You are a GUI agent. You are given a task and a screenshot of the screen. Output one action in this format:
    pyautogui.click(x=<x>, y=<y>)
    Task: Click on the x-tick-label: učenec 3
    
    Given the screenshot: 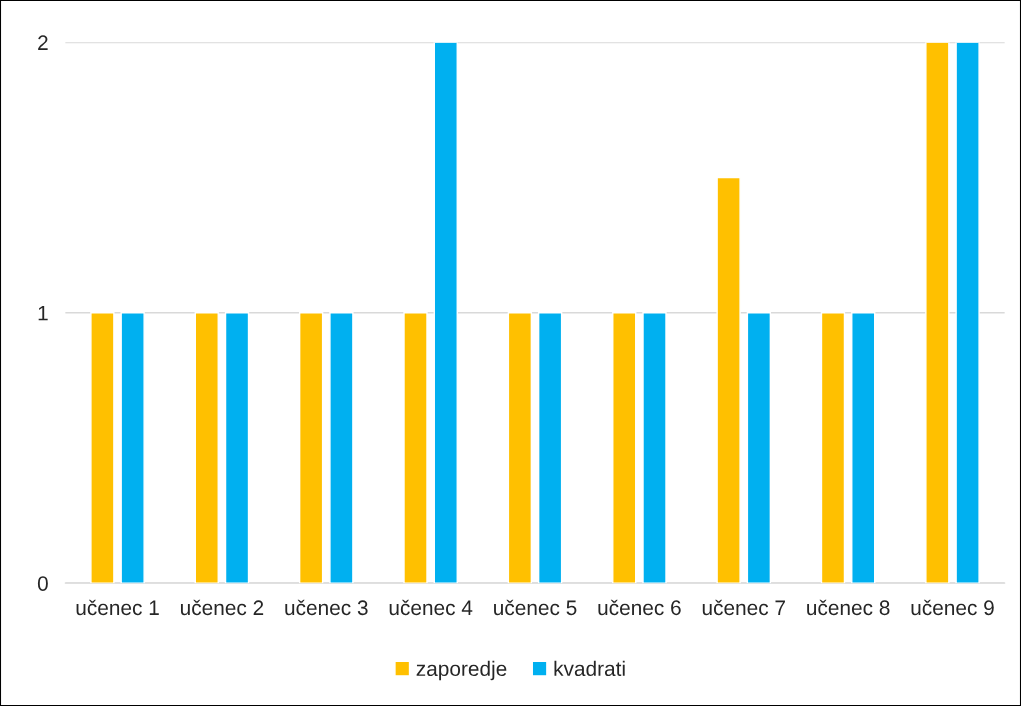 What is the action you would take?
    pyautogui.click(x=326, y=607)
    